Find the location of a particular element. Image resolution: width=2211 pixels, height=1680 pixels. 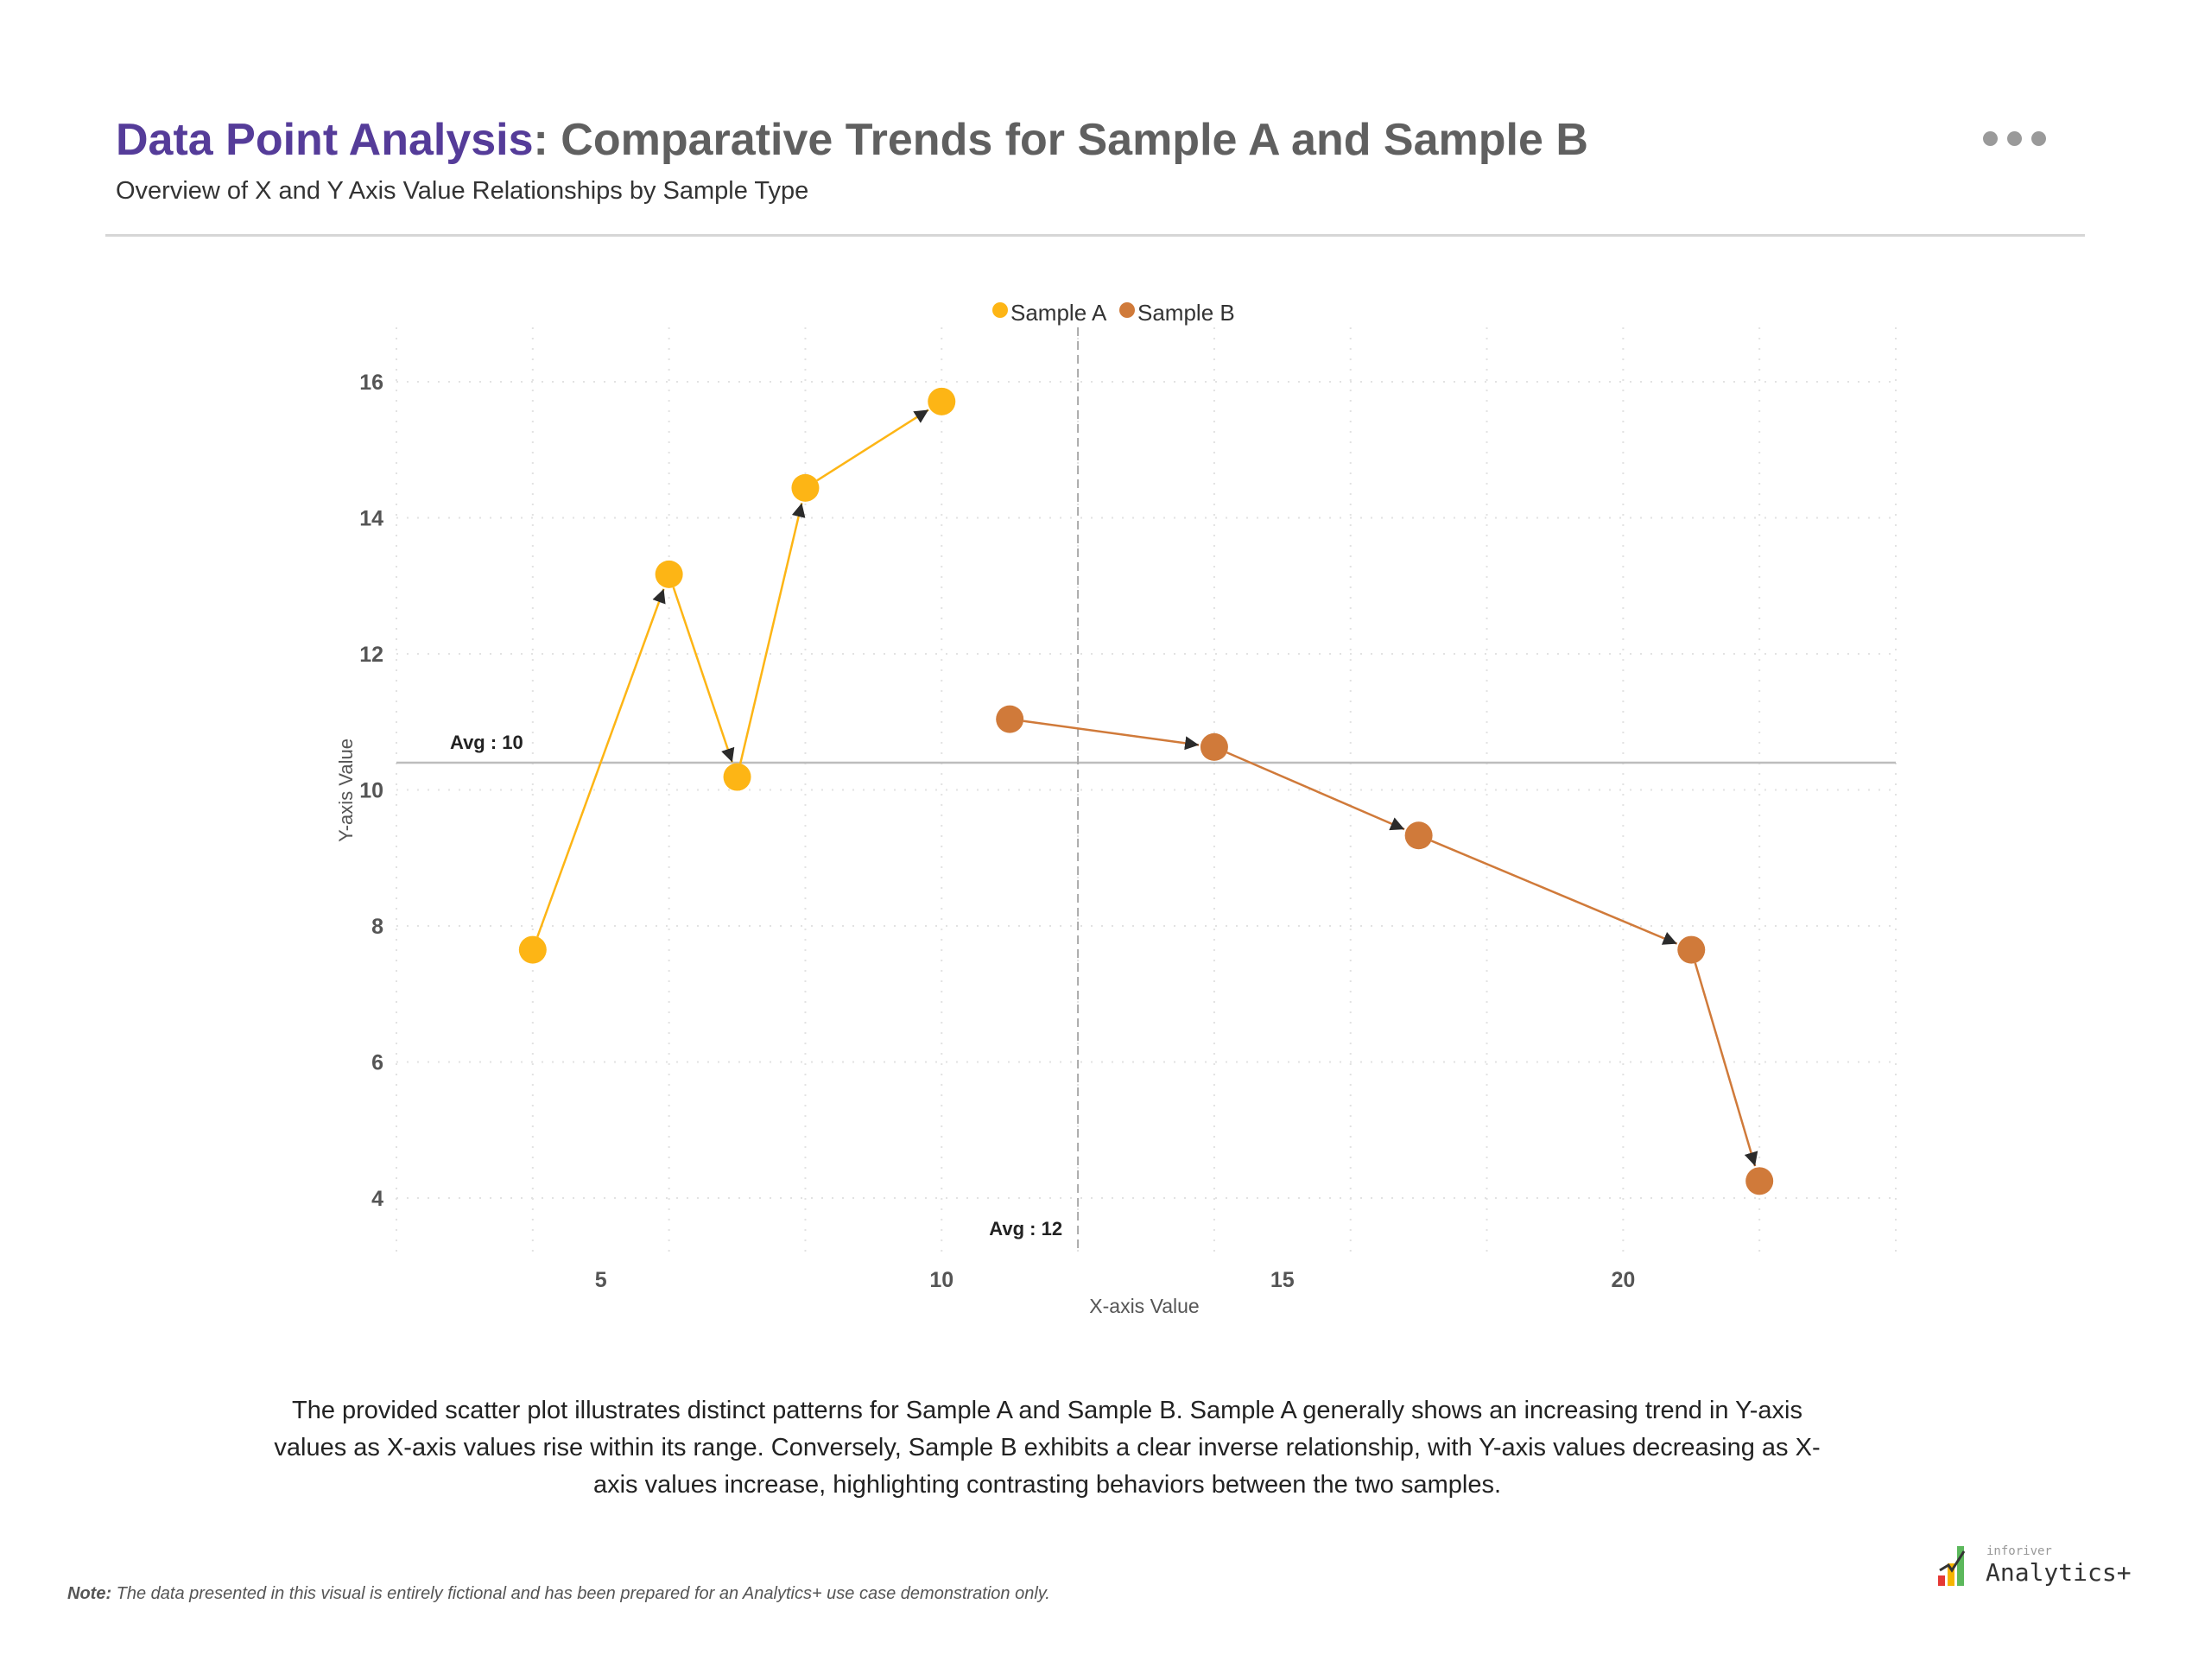

logo-small-text: inforiver is located at coordinates (2019, 1551).